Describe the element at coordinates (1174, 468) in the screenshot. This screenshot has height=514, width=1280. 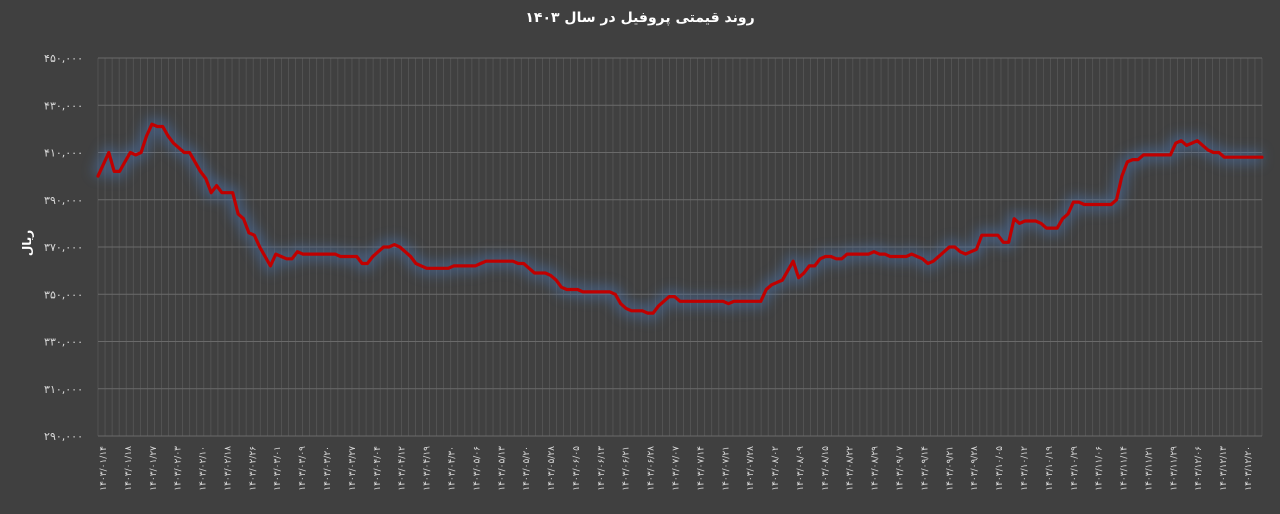
I see `x-tick-label: ۱۴۰۳/۱۱/۲۹` at that location.